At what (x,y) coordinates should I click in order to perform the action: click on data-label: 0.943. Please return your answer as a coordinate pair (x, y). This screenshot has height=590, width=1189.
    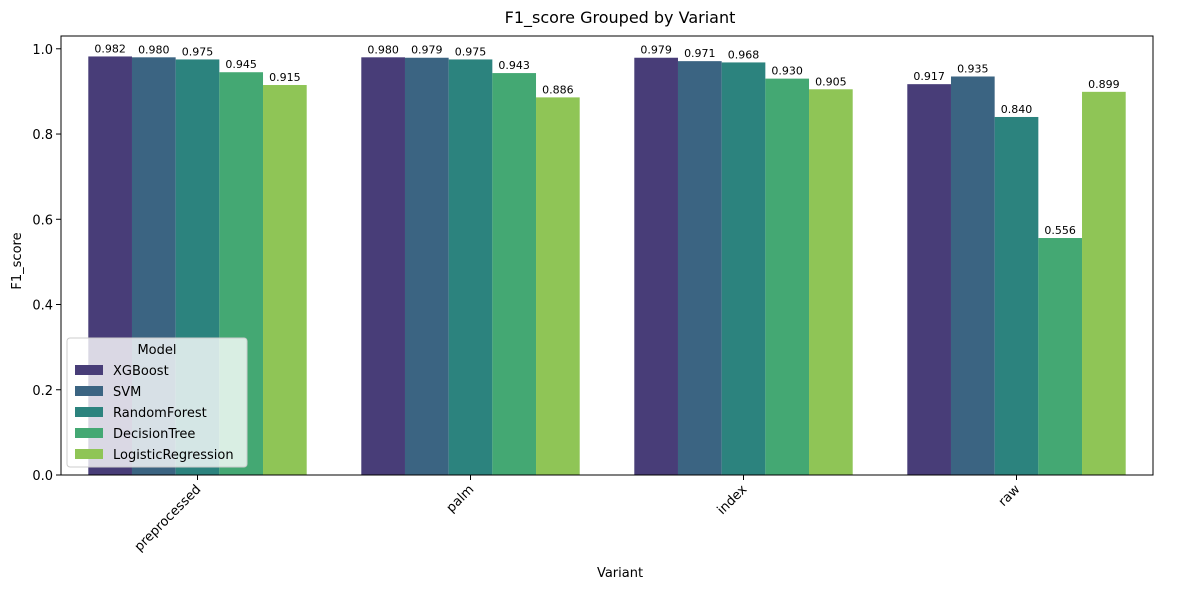
    Looking at the image, I should click on (514, 65).